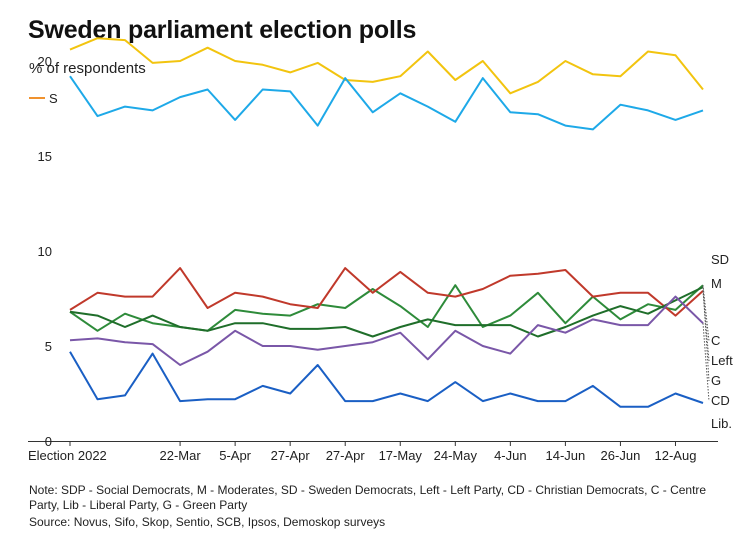  I want to click on series-line-c, so click(386, 308).